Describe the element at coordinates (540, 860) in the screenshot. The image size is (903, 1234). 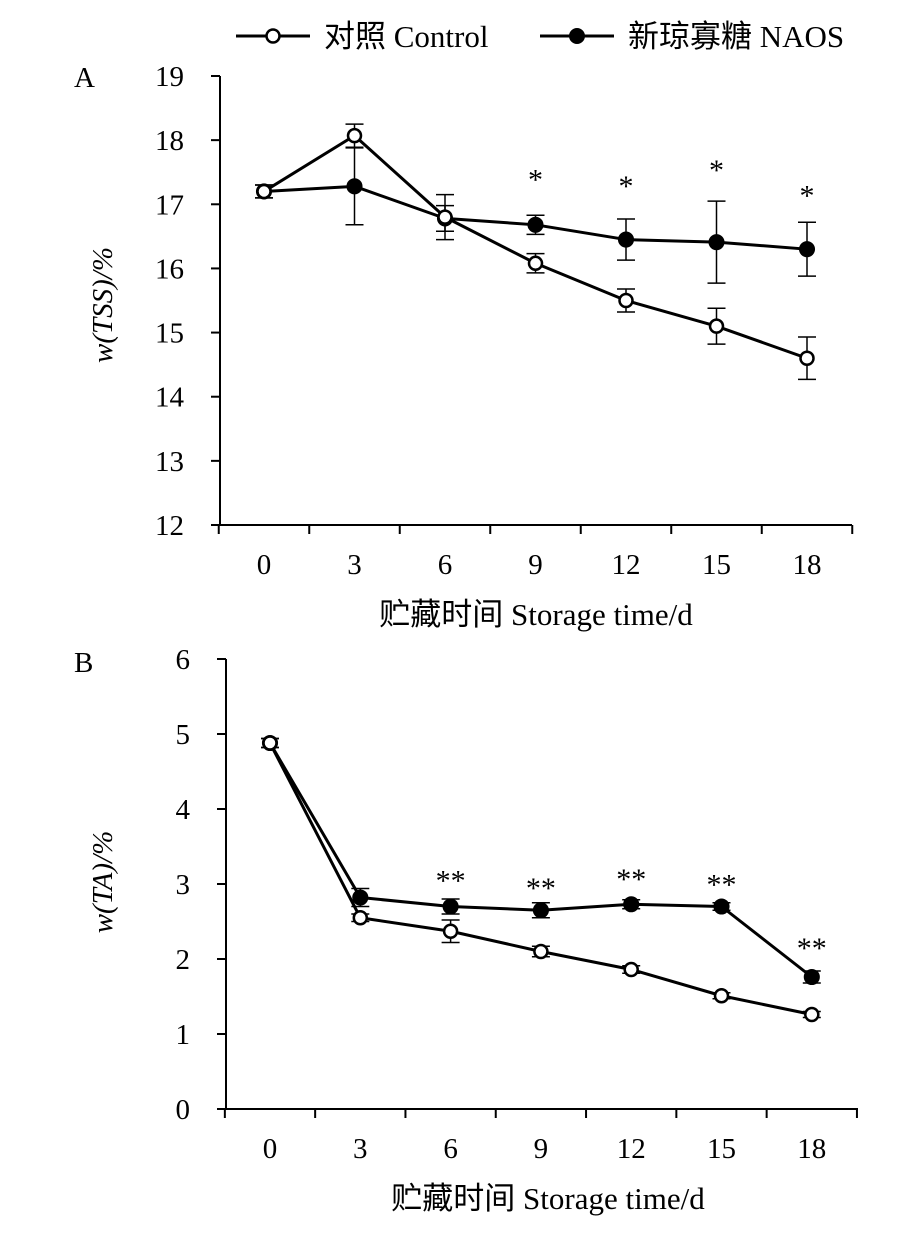
I see `series-line-naos` at that location.